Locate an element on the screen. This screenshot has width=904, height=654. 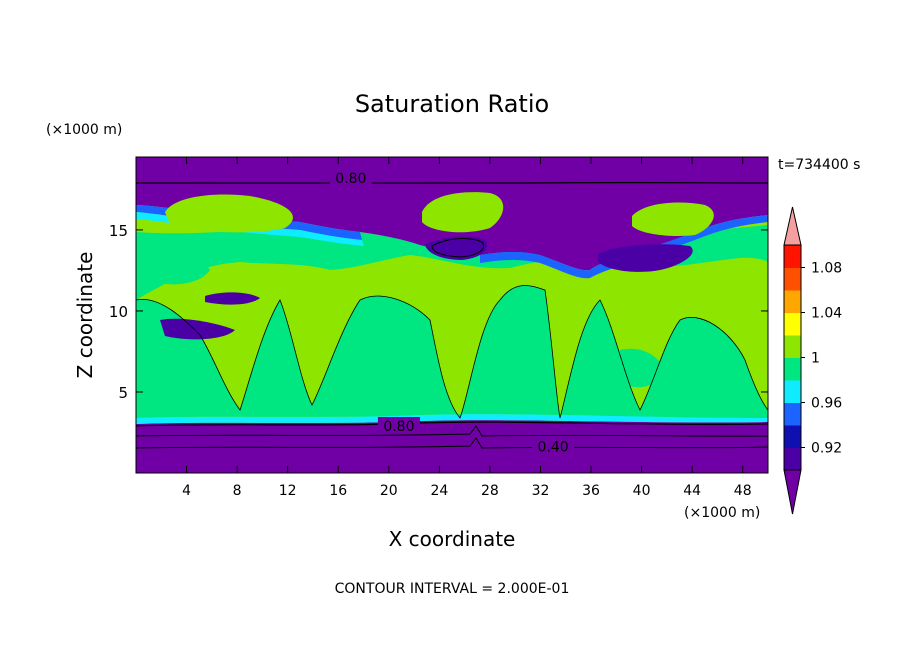
y-tick-label: 10 is located at coordinates (118, 312).